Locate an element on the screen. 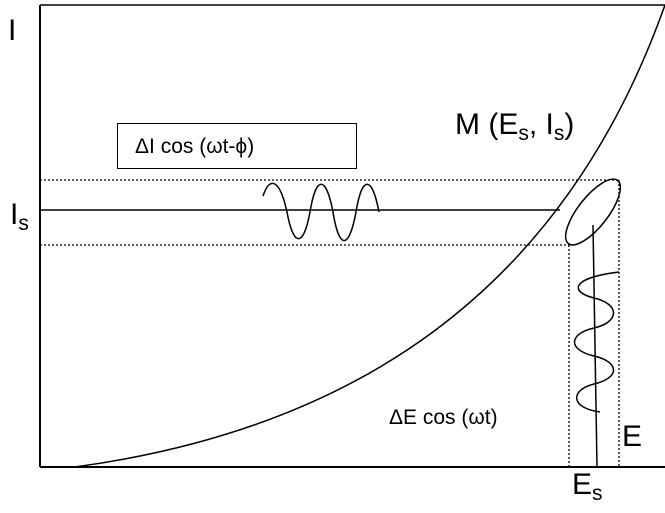  delta-i-box is located at coordinates (237, 146).